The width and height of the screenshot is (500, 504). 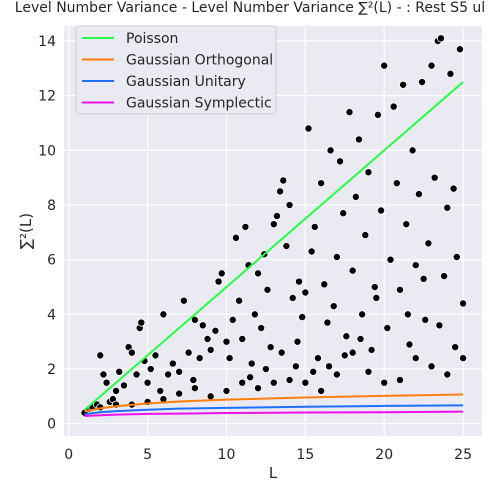 What do you see at coordinates (51, 261) in the screenshot?
I see `y-tick-label: 6` at bounding box center [51, 261].